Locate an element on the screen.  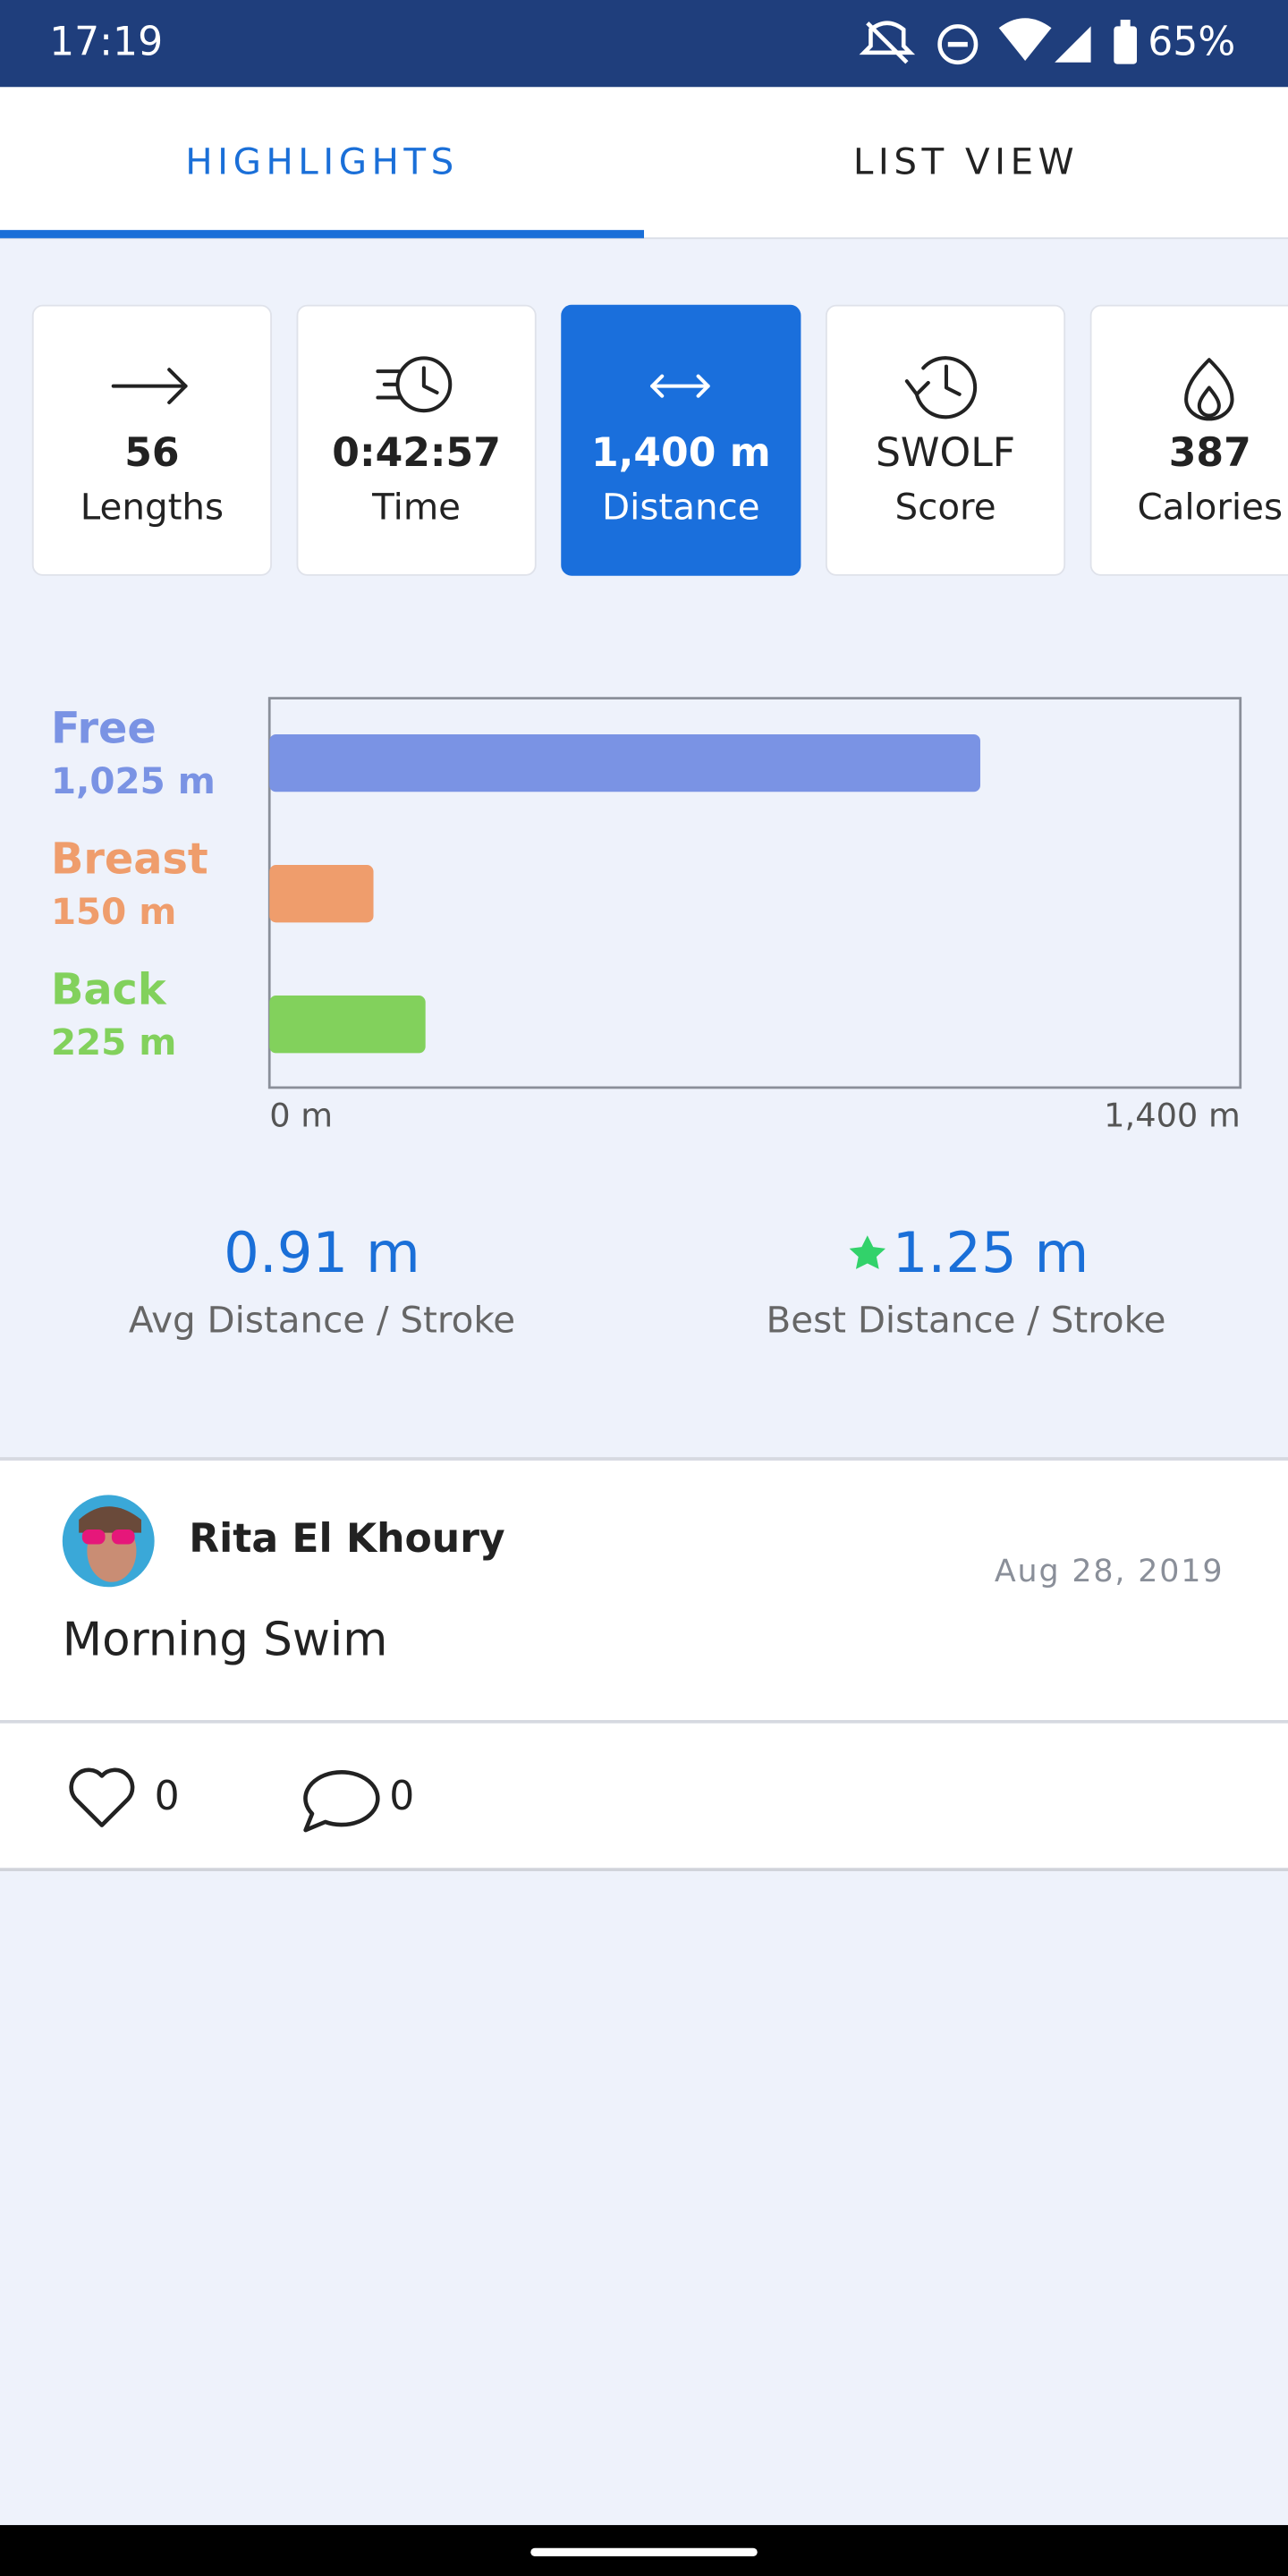
metric-label: Best Distance / Stroke is located at coordinates (966, 1320).